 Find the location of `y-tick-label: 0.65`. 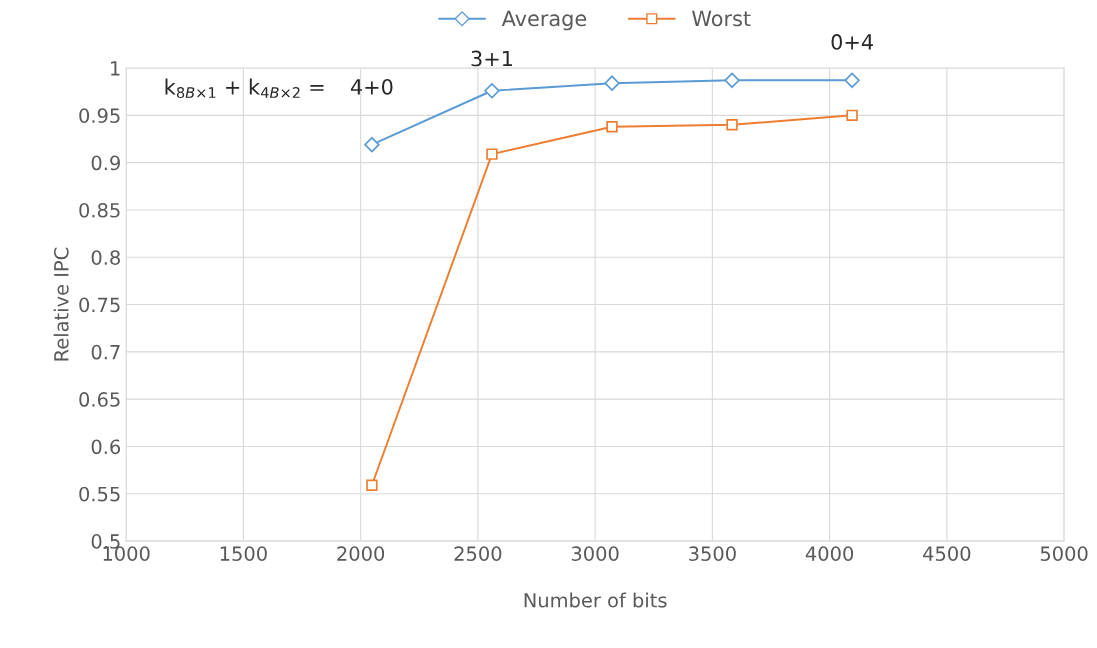

y-tick-label: 0.65 is located at coordinates (99, 399).